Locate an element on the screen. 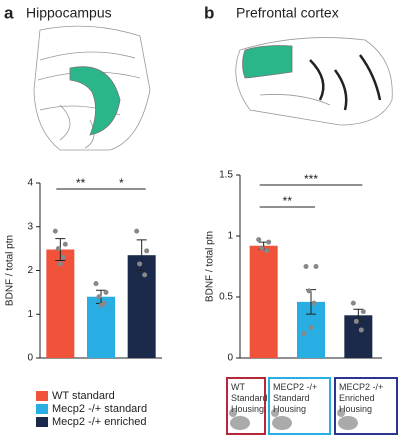  significance-label: *** is located at coordinates (311, 179).